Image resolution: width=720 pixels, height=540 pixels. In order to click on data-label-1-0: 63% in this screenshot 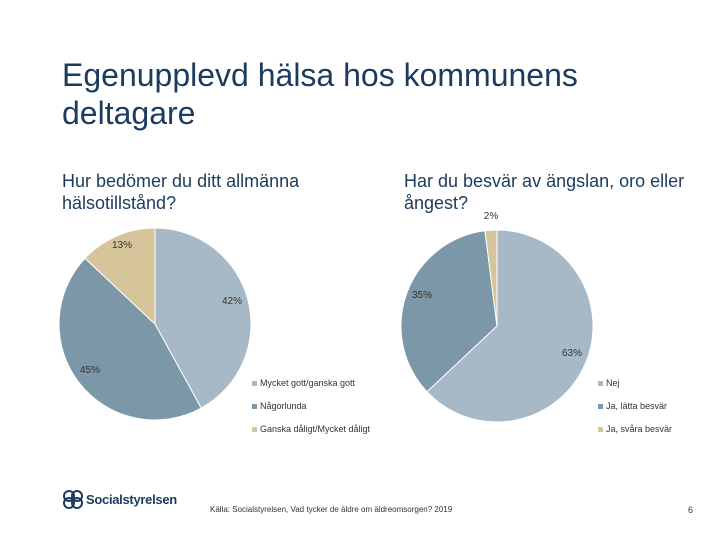, I will do `click(572, 353)`.